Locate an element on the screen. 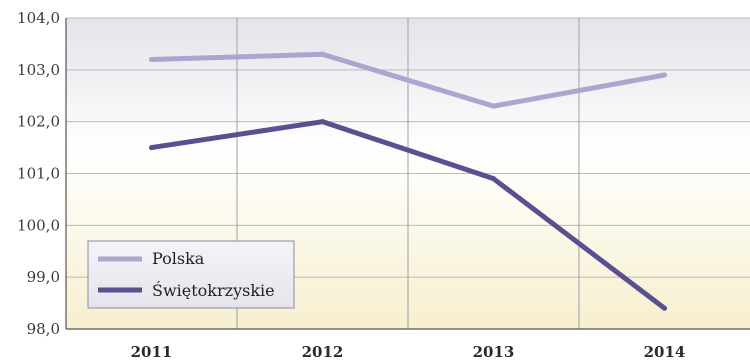  legend-box is located at coordinates (191, 274).